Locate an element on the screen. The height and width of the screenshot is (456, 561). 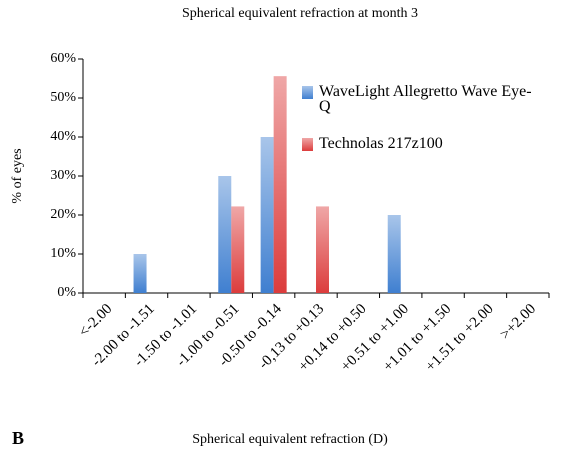
legend-item: Technolas 217z100 is located at coordinates (417, 143).